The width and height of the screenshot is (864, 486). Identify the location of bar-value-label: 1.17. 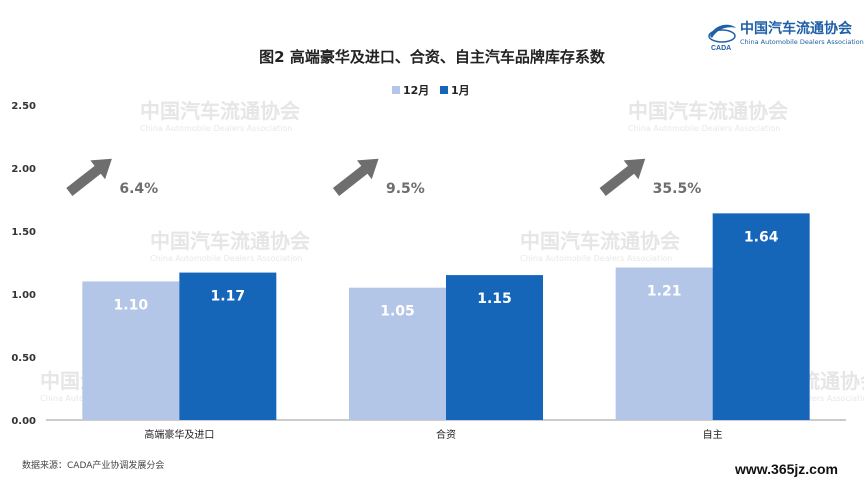
(228, 297).